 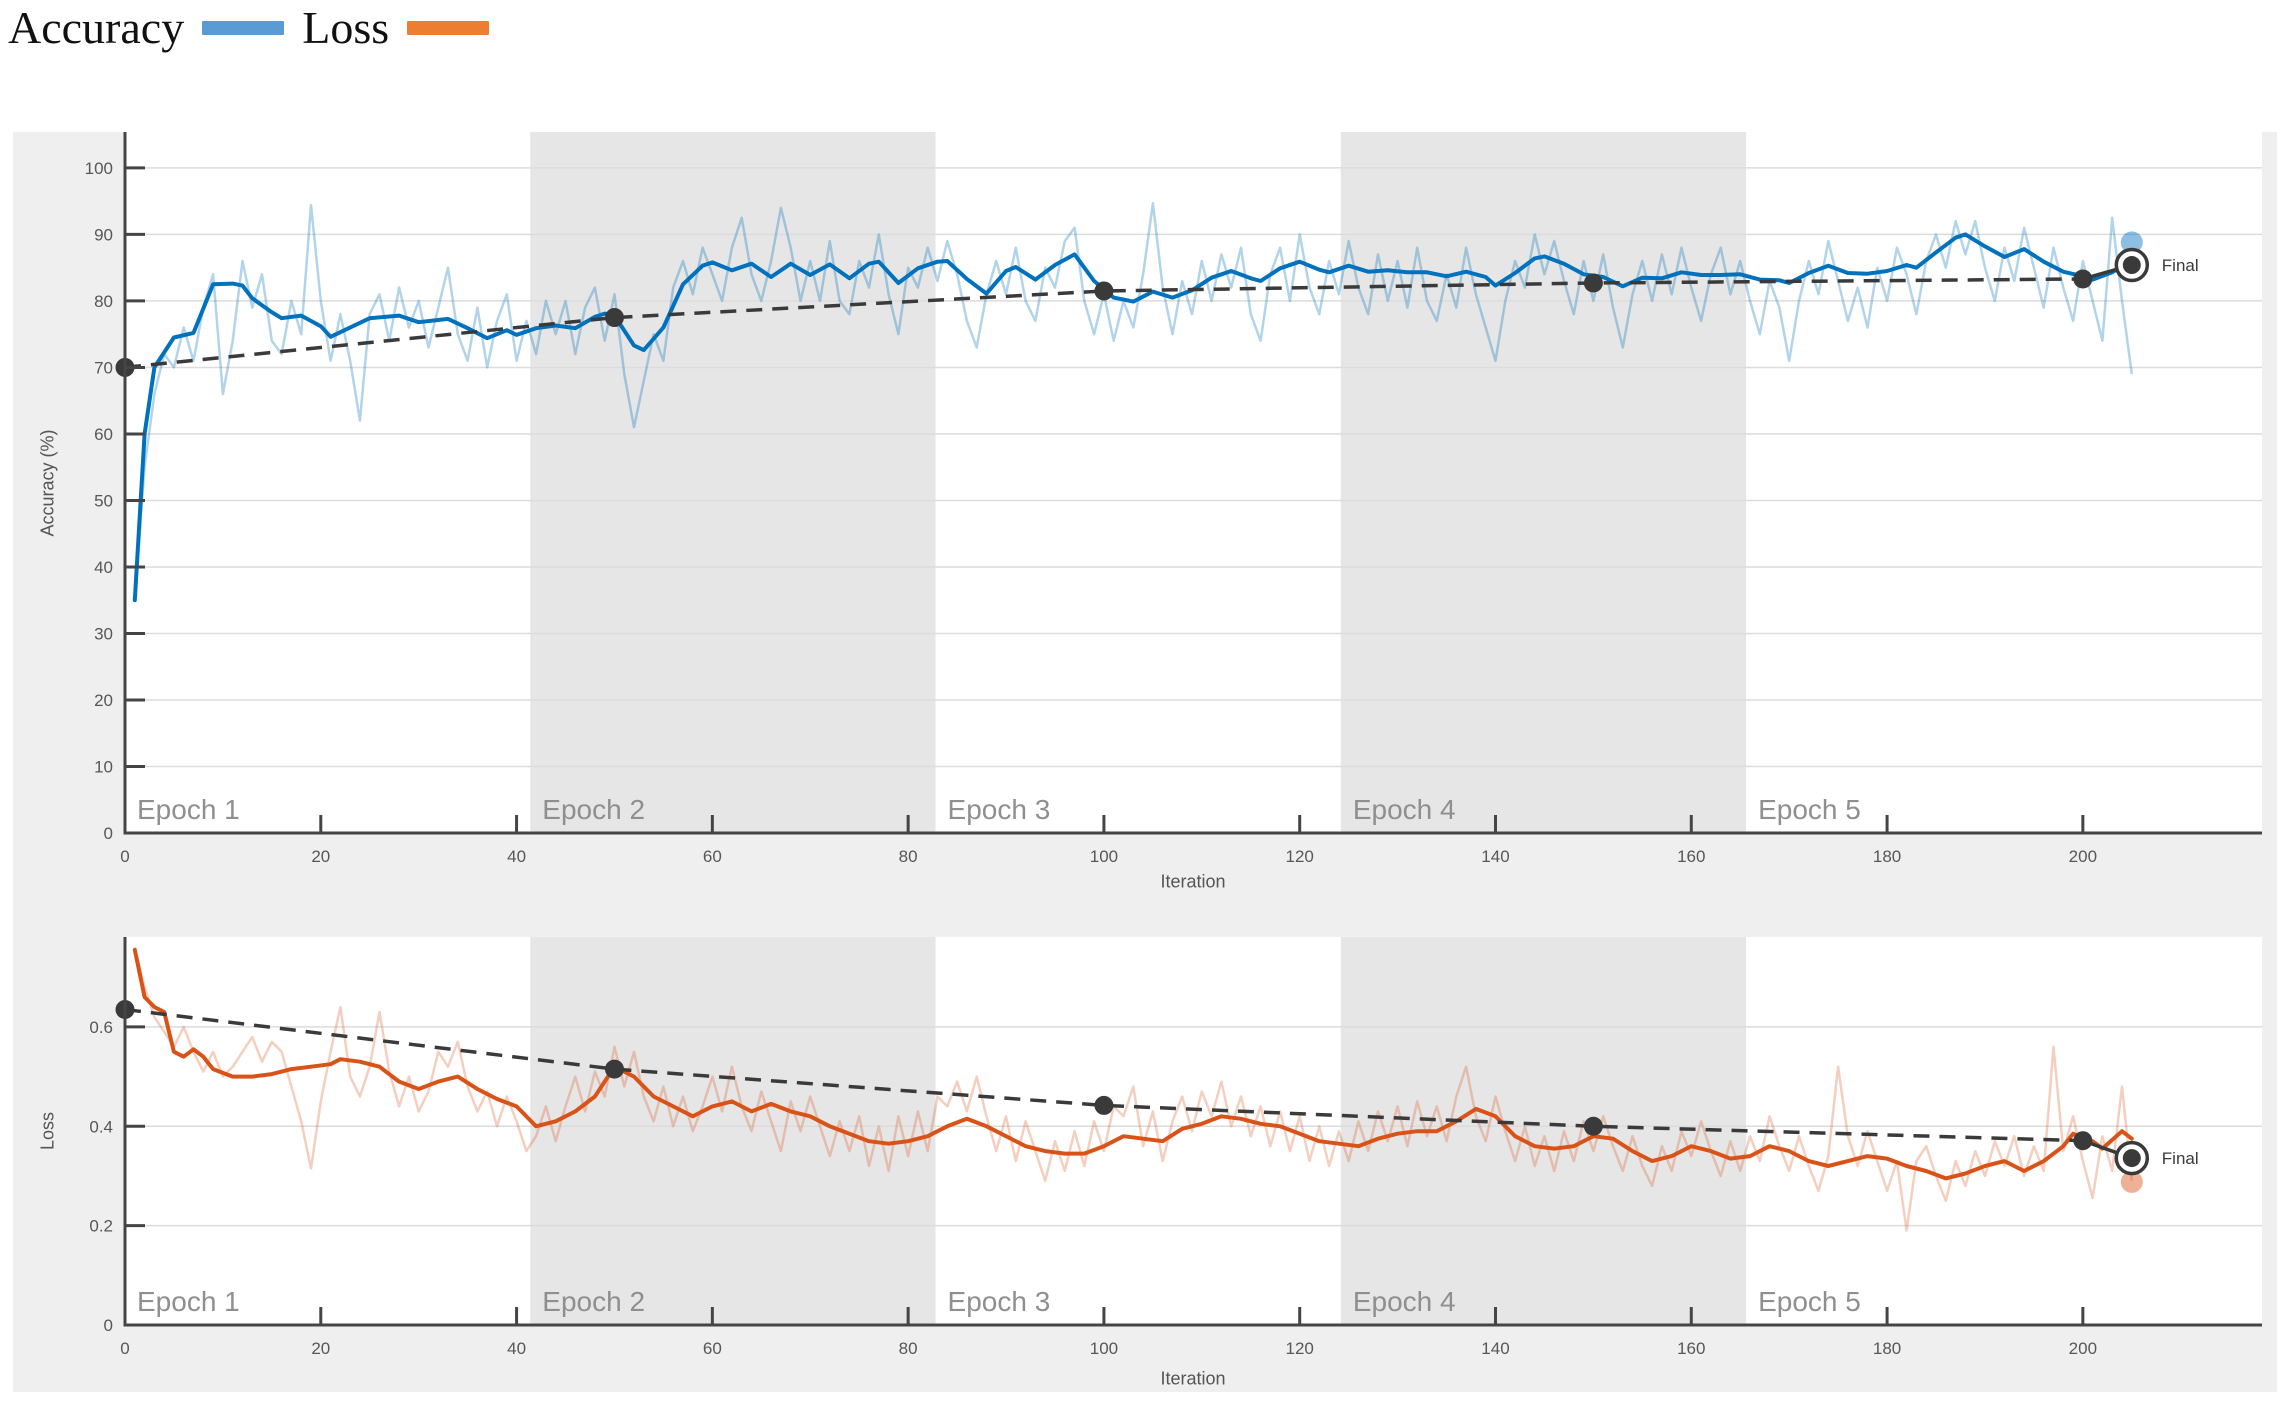 What do you see at coordinates (1193, 1378) in the screenshot?
I see `loss-x-axis-label: Iteration` at bounding box center [1193, 1378].